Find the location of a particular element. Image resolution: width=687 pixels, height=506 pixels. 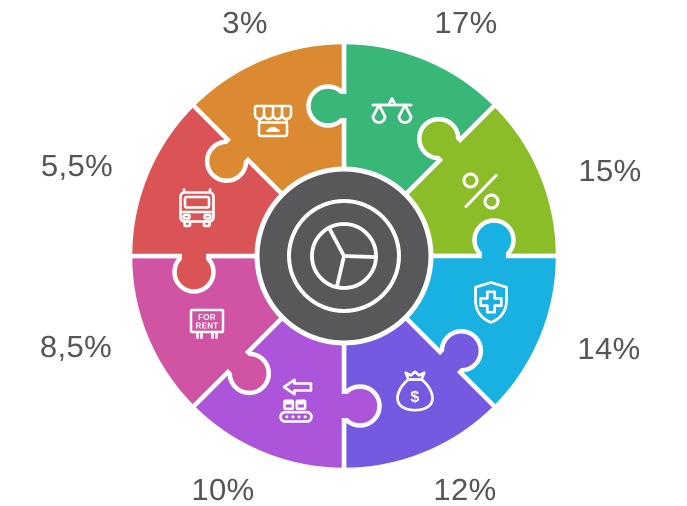

pie-chart-icon is located at coordinates (344, 256).